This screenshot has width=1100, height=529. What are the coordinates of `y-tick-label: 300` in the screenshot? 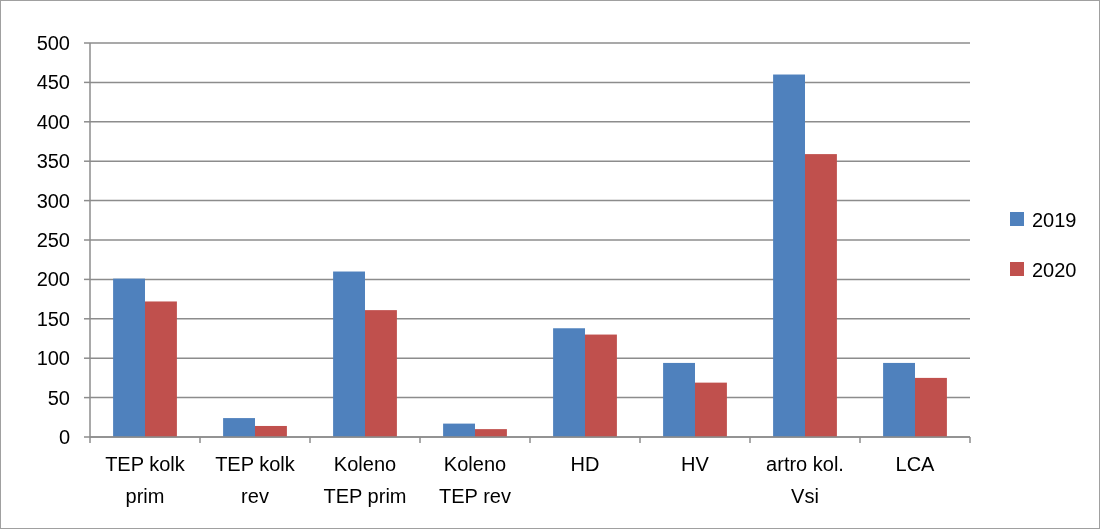 It's located at (53, 200).